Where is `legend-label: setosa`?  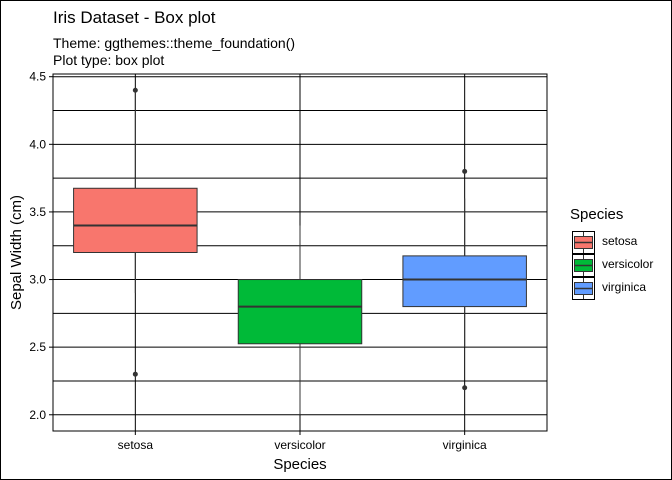
legend-label: setosa is located at coordinates (620, 241).